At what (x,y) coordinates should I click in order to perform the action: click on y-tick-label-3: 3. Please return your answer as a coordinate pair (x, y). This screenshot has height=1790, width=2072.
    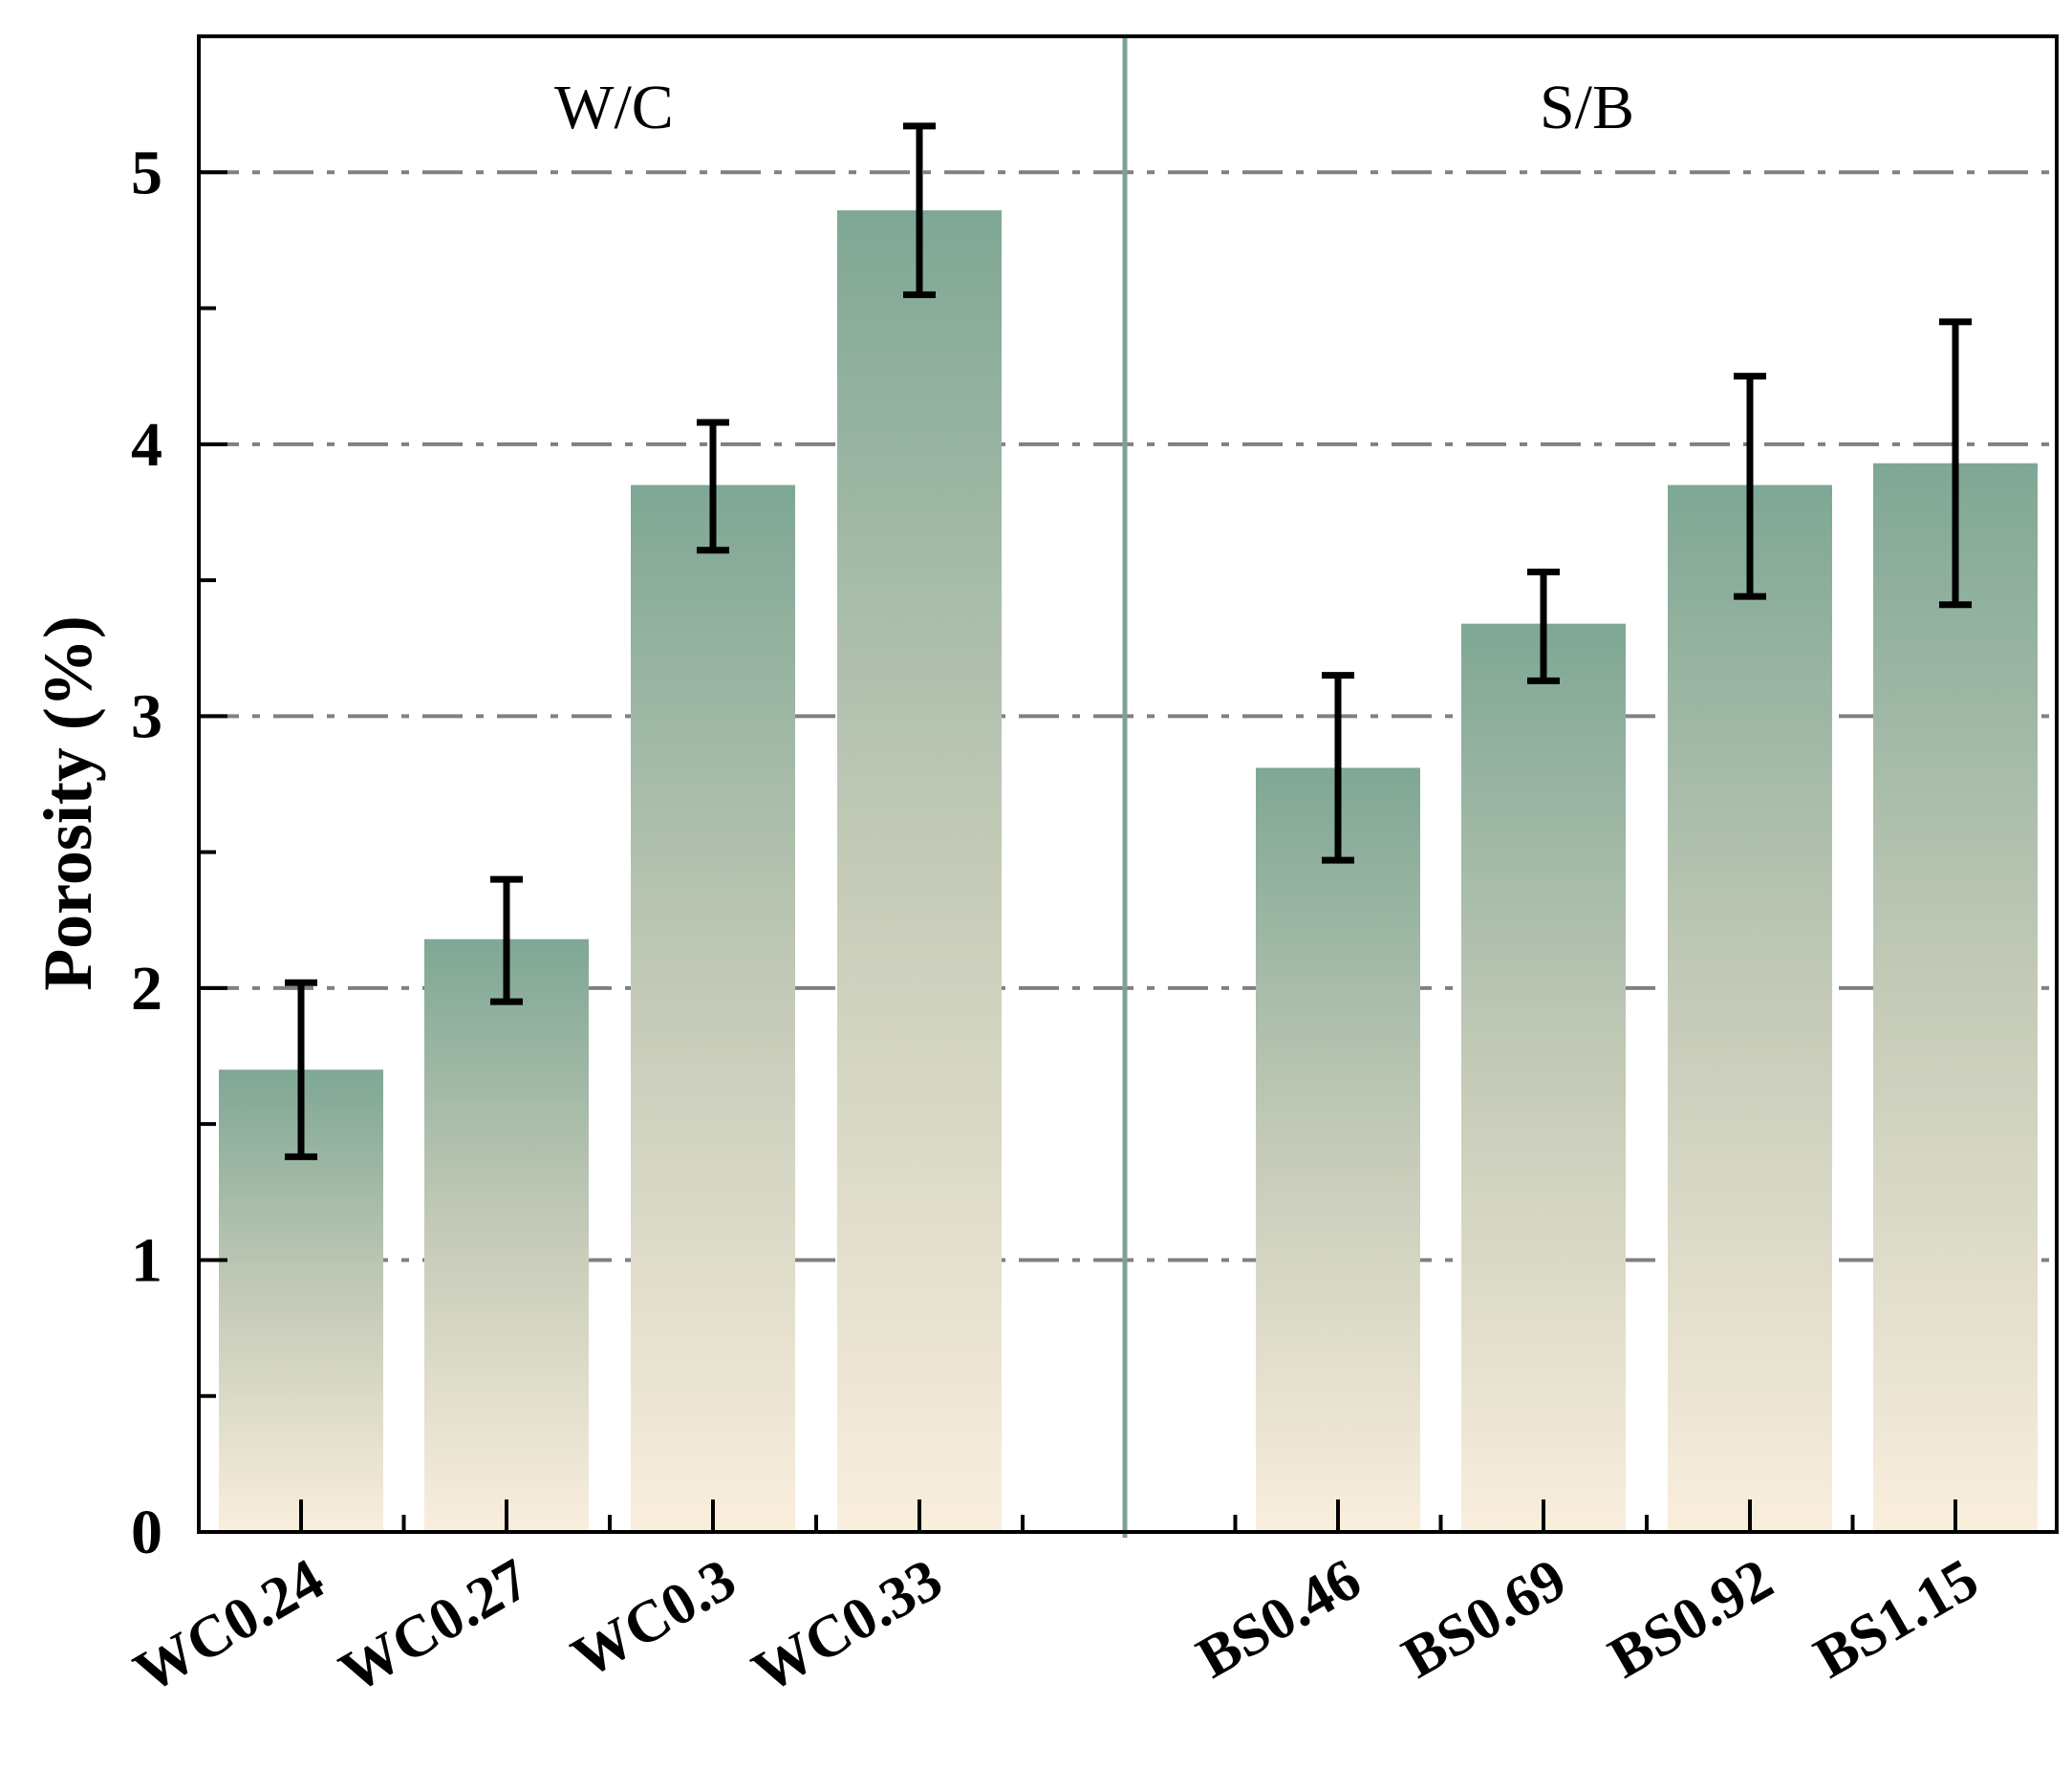
    Looking at the image, I should click on (146, 716).